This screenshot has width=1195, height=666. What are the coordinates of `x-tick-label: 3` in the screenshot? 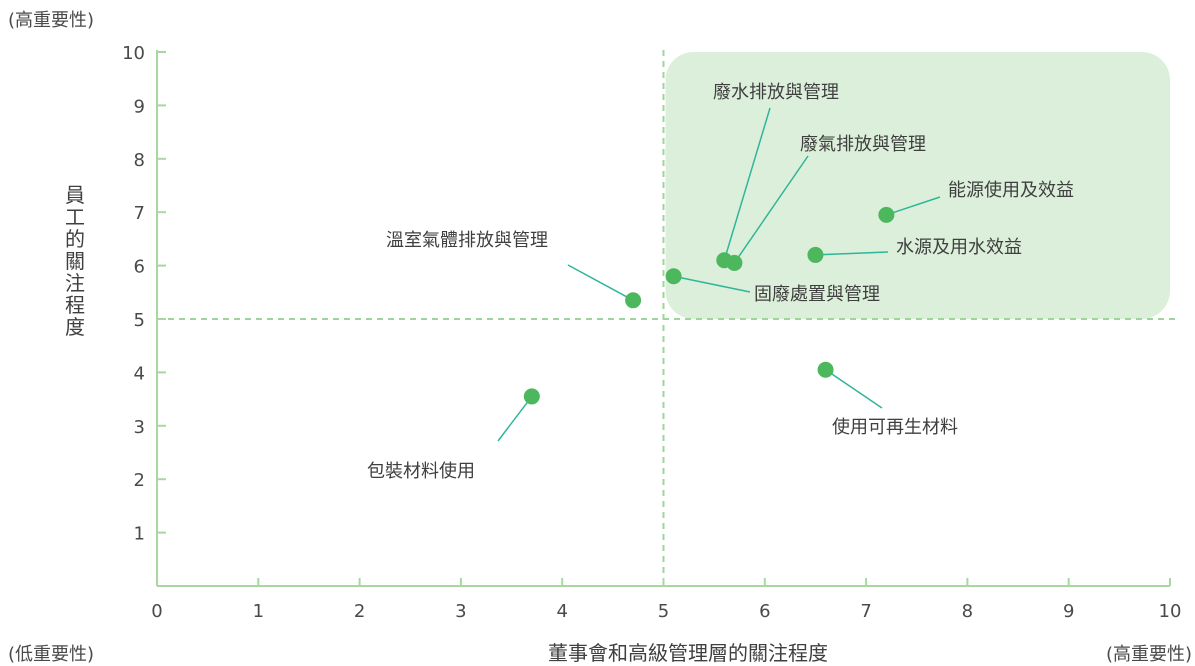 It's located at (460, 611).